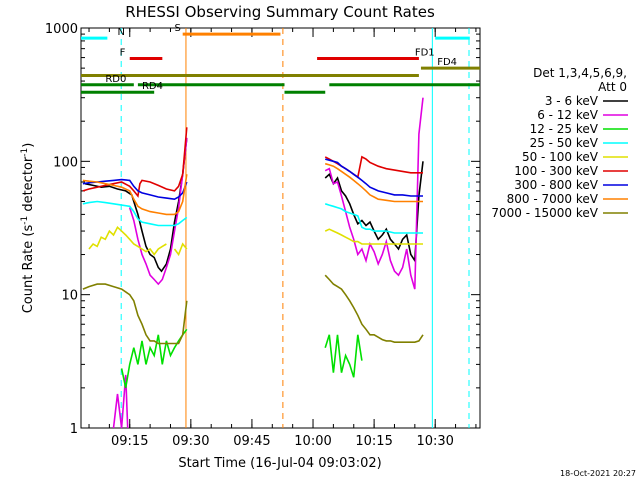 The width and height of the screenshot is (640, 480). What do you see at coordinates (25, 152) in the screenshot?
I see `y-axis-label-sup2: -1` at bounding box center [25, 152].